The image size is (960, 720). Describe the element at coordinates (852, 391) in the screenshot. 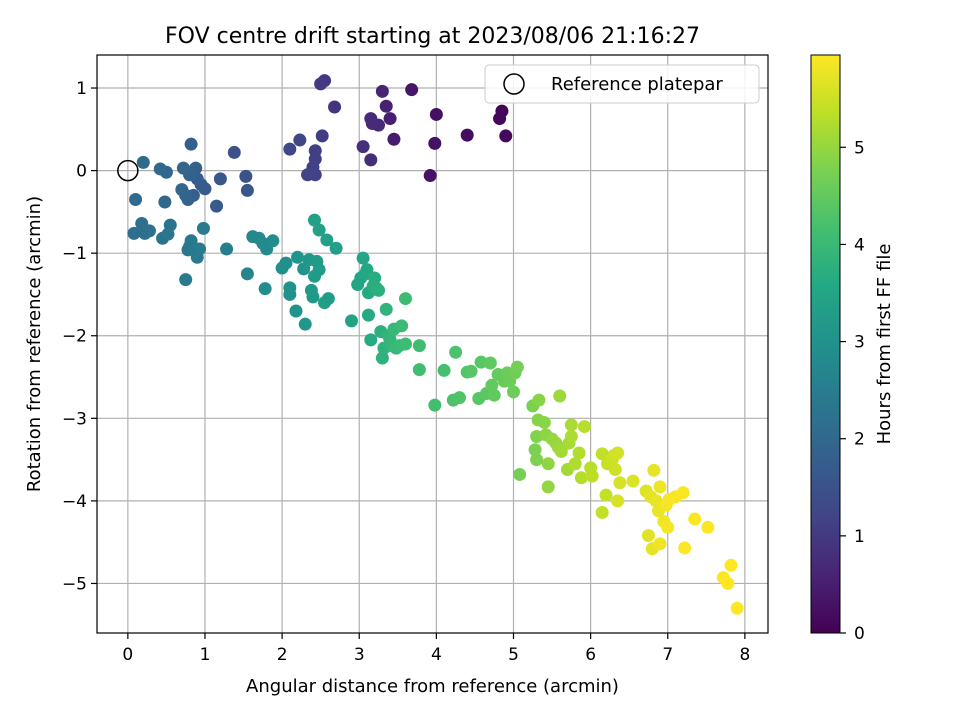

I see `colorbar-ticks: 0 1 2 3 4 5` at that location.